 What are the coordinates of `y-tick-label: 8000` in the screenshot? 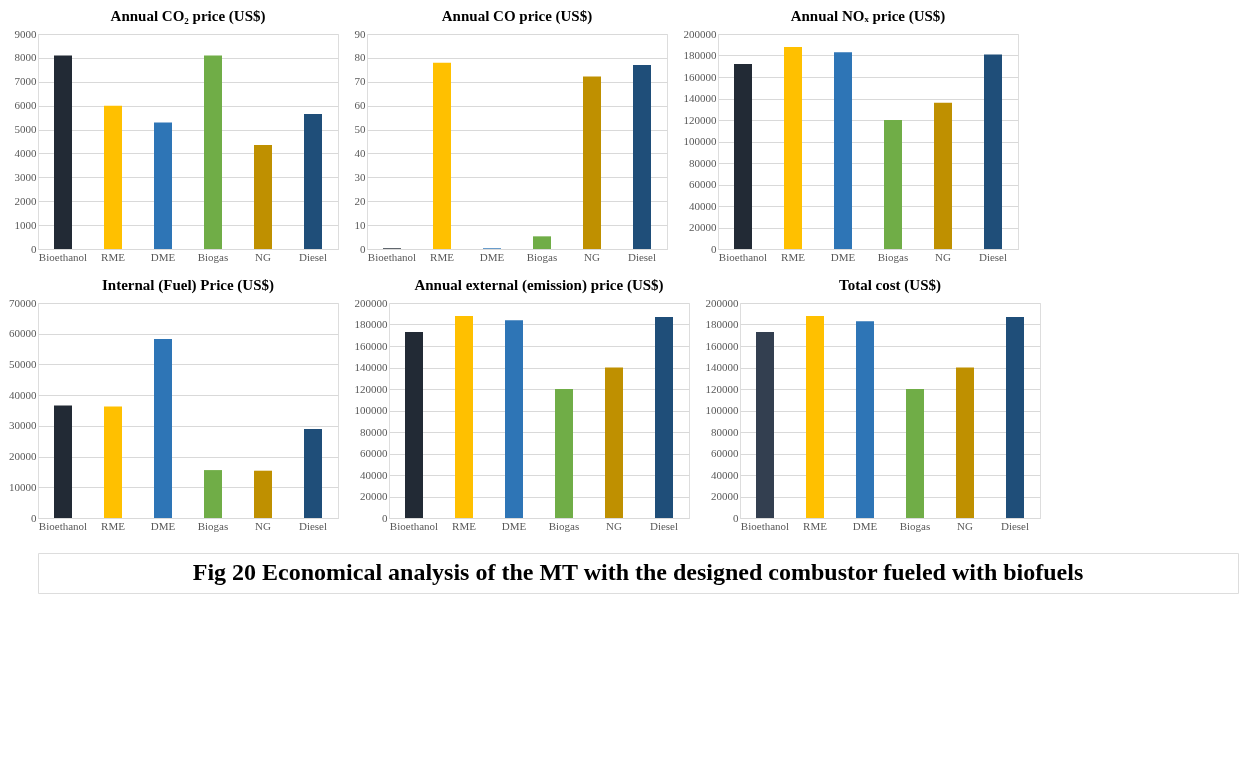 It's located at (25, 57).